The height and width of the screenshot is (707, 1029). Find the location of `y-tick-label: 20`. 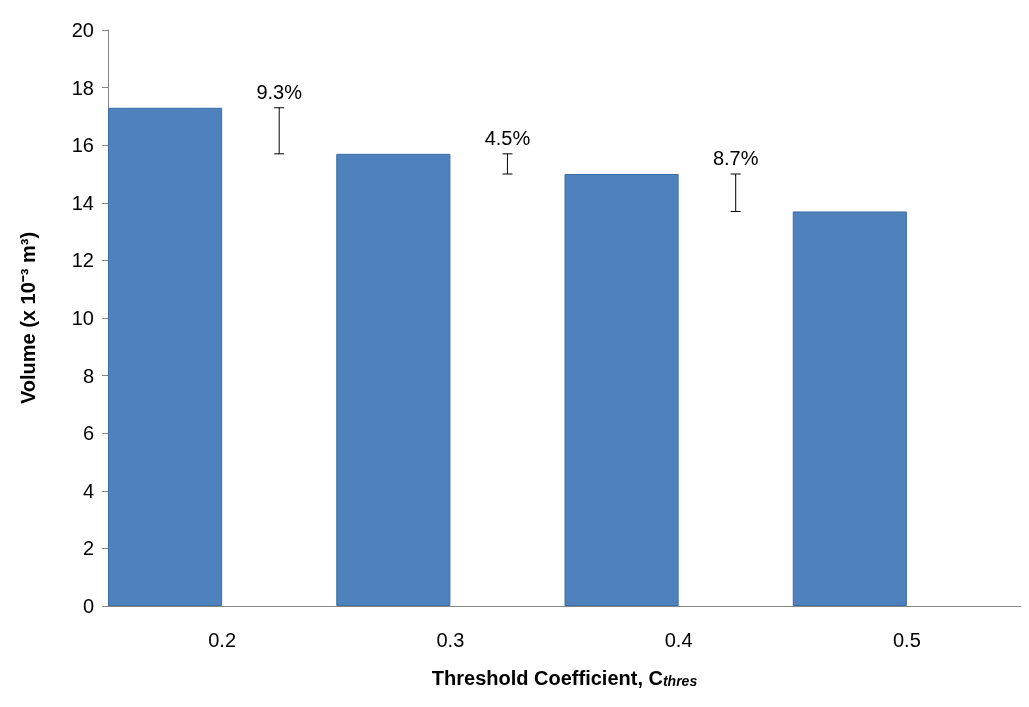

y-tick-label: 20 is located at coordinates (82, 30).